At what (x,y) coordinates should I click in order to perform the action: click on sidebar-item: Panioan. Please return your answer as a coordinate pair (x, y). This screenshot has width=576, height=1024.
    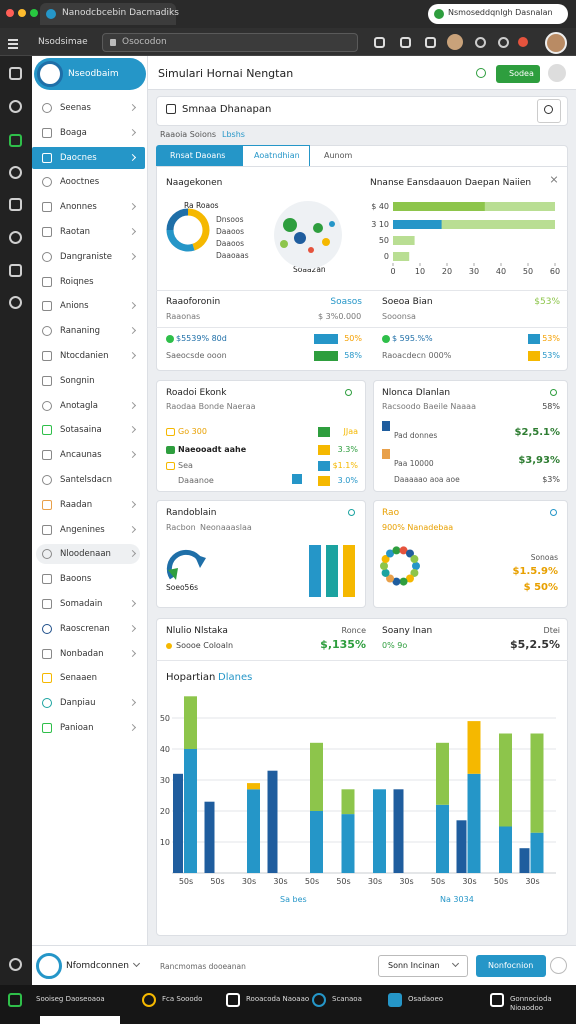
    Looking at the image, I should click on (77, 728).